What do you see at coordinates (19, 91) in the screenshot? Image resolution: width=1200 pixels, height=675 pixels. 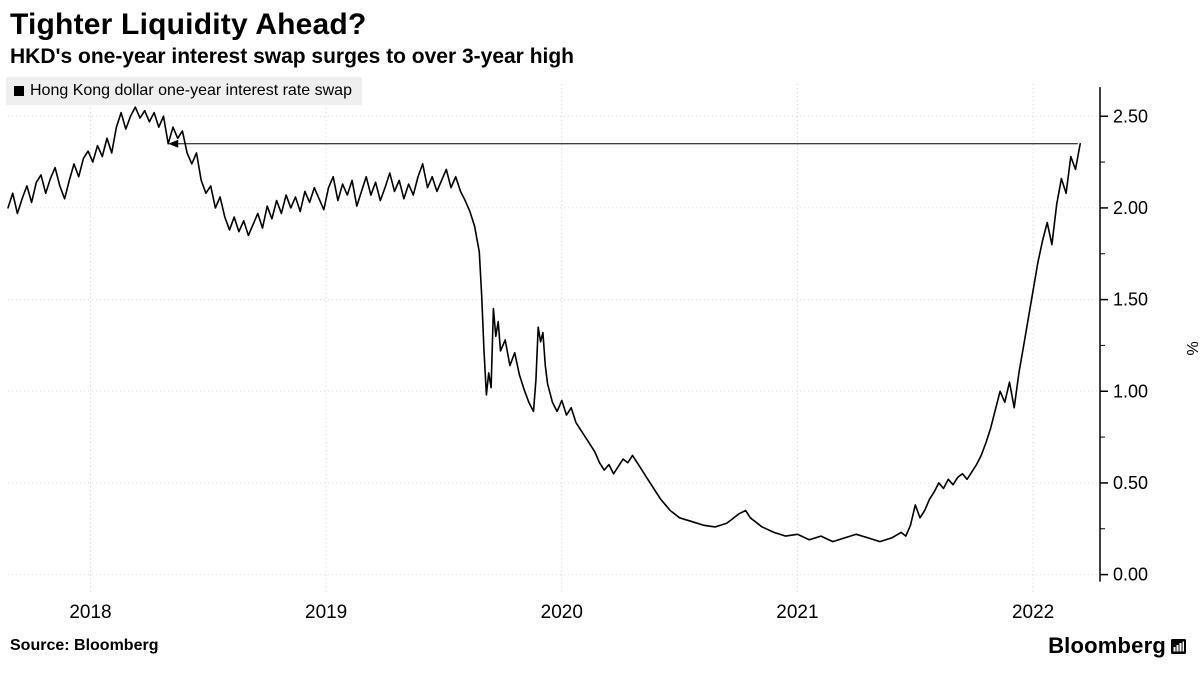 I see `legend-marker-icon` at bounding box center [19, 91].